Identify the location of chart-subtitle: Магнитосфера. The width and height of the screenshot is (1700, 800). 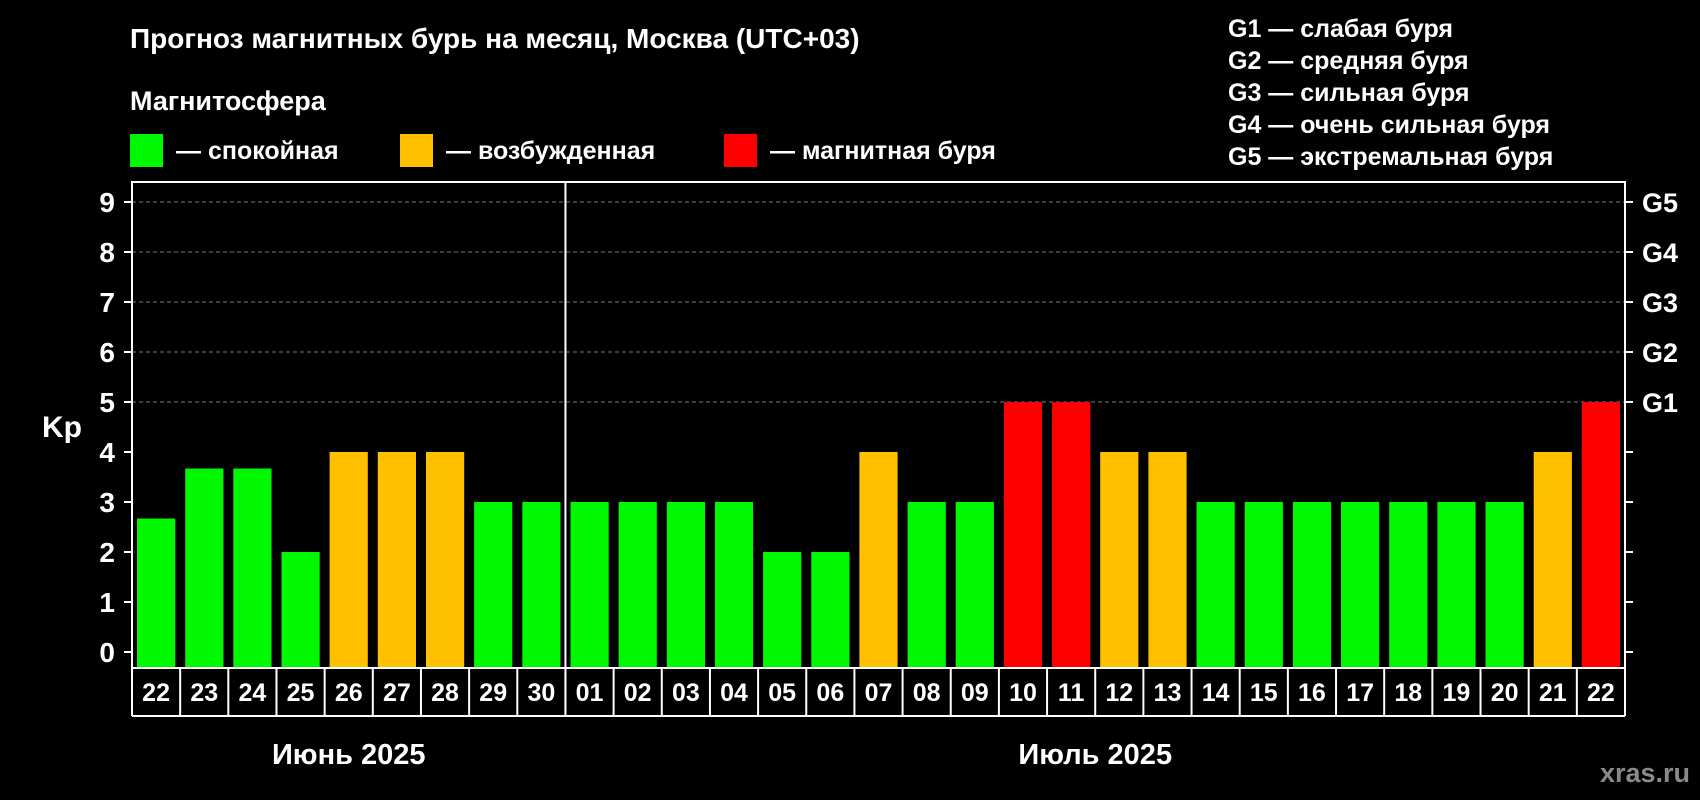
(228, 101).